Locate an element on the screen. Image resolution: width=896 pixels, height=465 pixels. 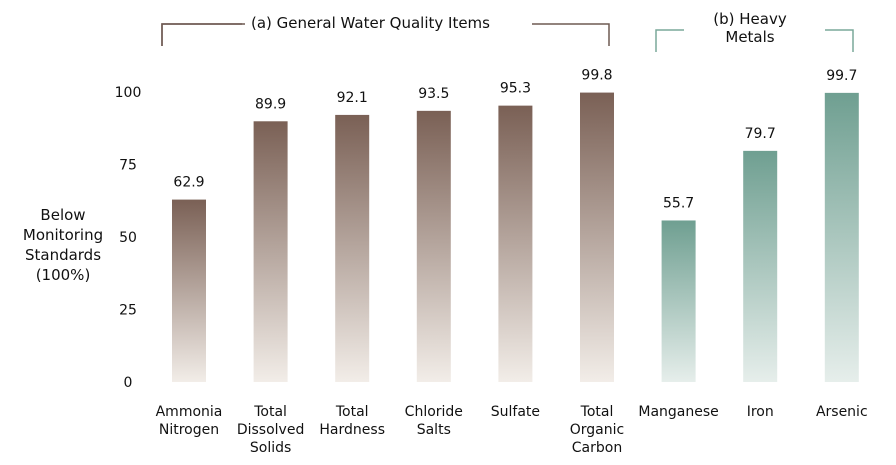
category-label-line: Hardness is located at coordinates (352, 430).